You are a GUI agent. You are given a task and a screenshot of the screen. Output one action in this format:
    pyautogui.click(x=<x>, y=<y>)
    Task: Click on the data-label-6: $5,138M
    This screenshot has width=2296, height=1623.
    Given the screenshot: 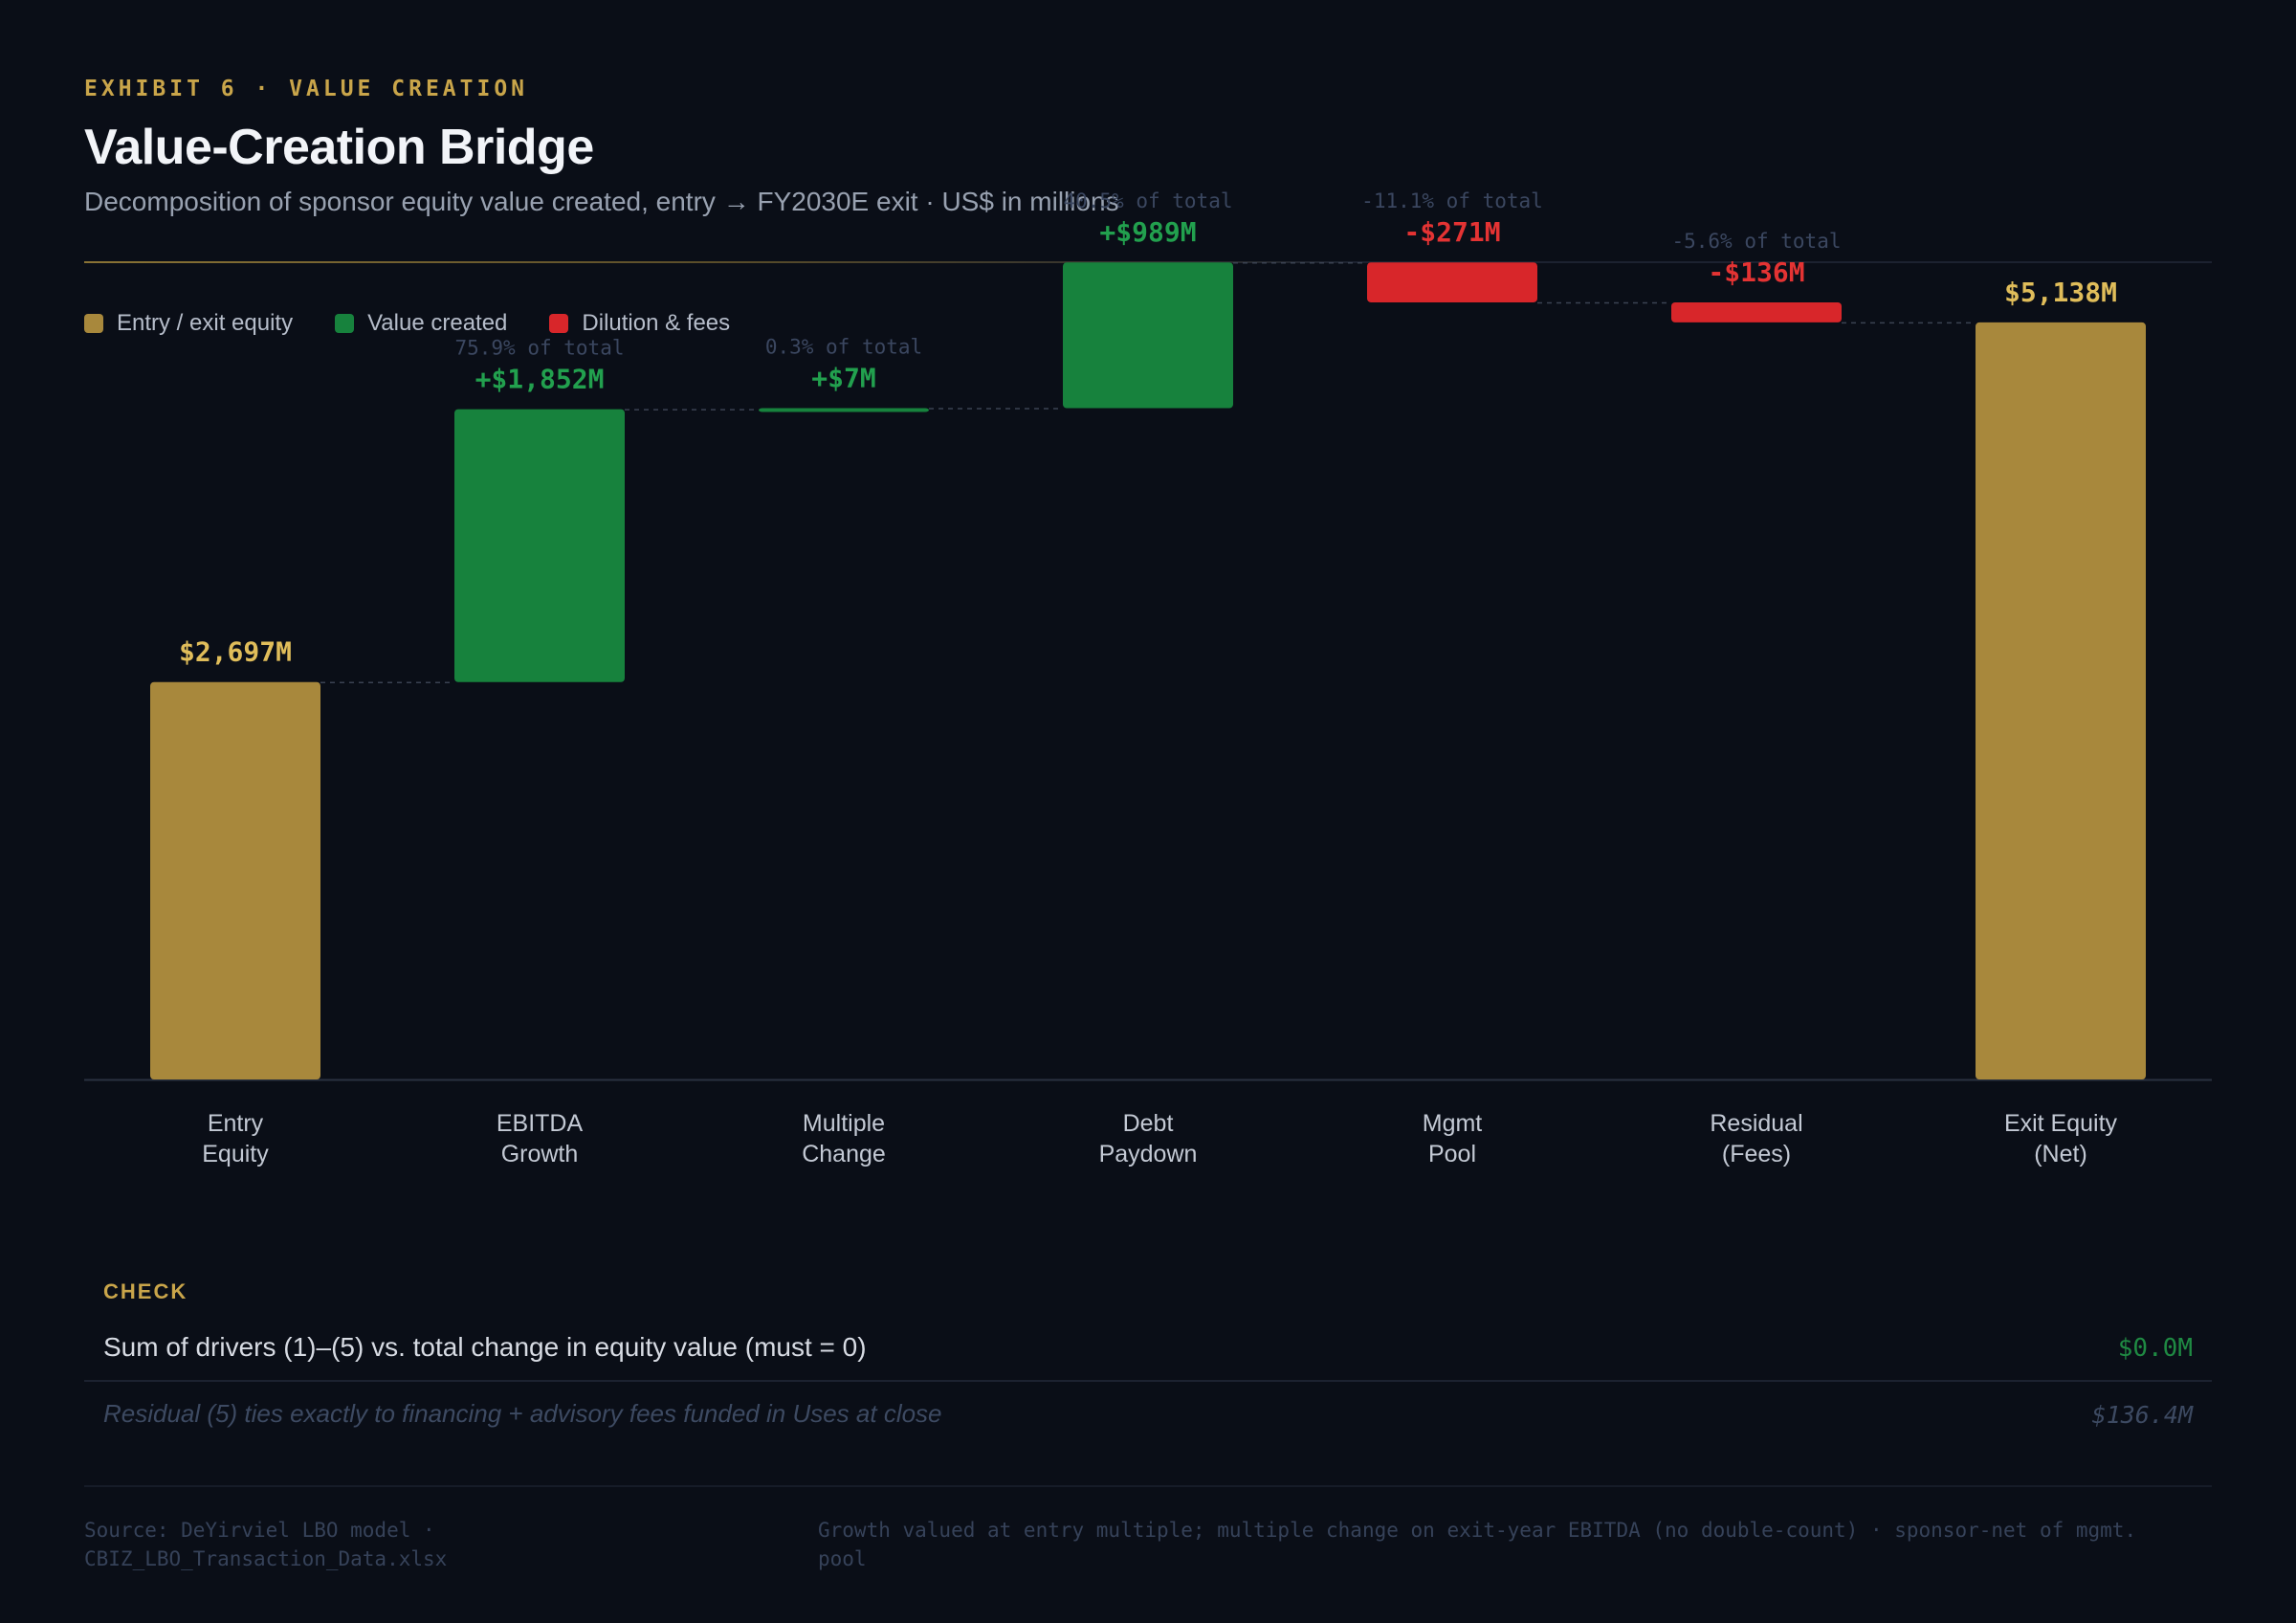 What is the action you would take?
    pyautogui.click(x=2061, y=292)
    